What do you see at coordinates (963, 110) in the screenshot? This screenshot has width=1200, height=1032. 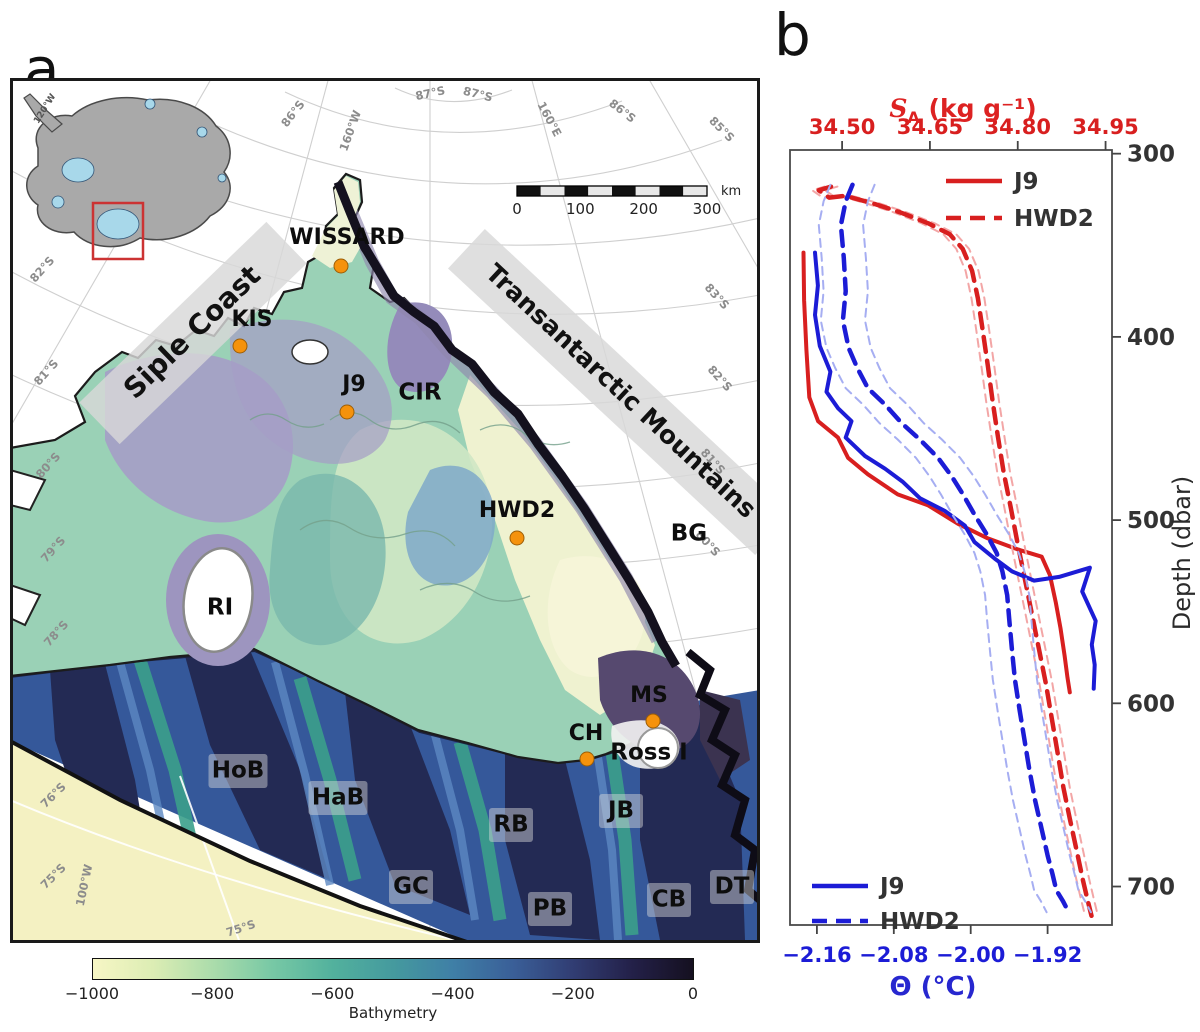 I see `salinity-axis-title: SA (kg g⁻¹)` at bounding box center [963, 110].